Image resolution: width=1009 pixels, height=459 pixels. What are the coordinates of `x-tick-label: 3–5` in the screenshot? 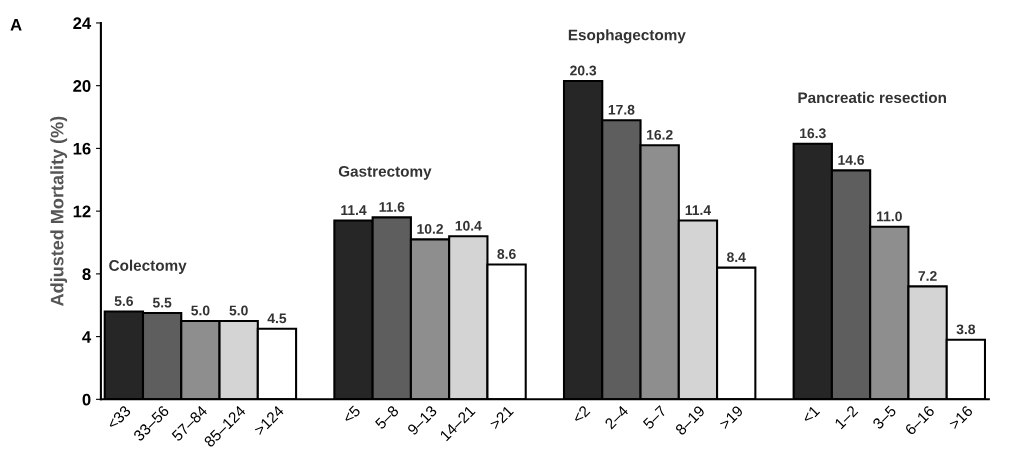 It's located at (884, 417).